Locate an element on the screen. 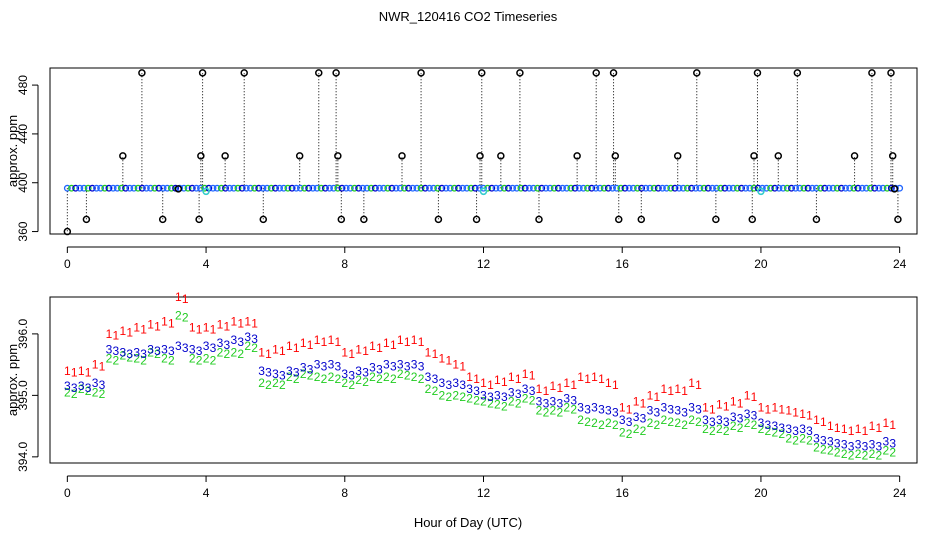 The width and height of the screenshot is (936, 540). bottom-x-tick-label: 12 is located at coordinates (484, 493).